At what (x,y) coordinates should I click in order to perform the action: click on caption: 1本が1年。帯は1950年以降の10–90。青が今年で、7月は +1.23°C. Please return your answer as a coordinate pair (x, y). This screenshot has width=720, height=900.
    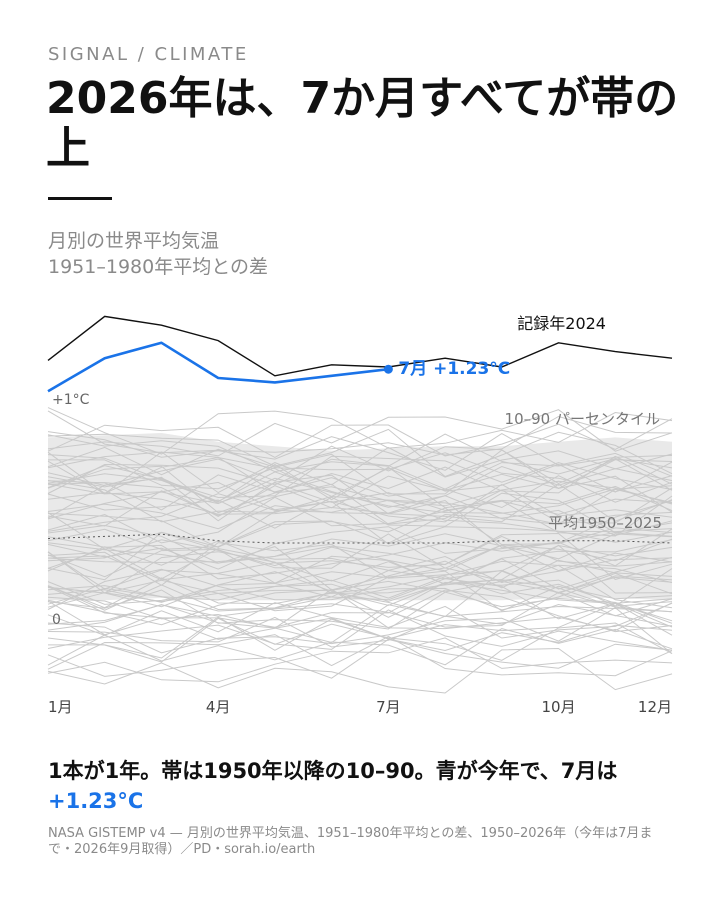
    Looking at the image, I should click on (368, 786).